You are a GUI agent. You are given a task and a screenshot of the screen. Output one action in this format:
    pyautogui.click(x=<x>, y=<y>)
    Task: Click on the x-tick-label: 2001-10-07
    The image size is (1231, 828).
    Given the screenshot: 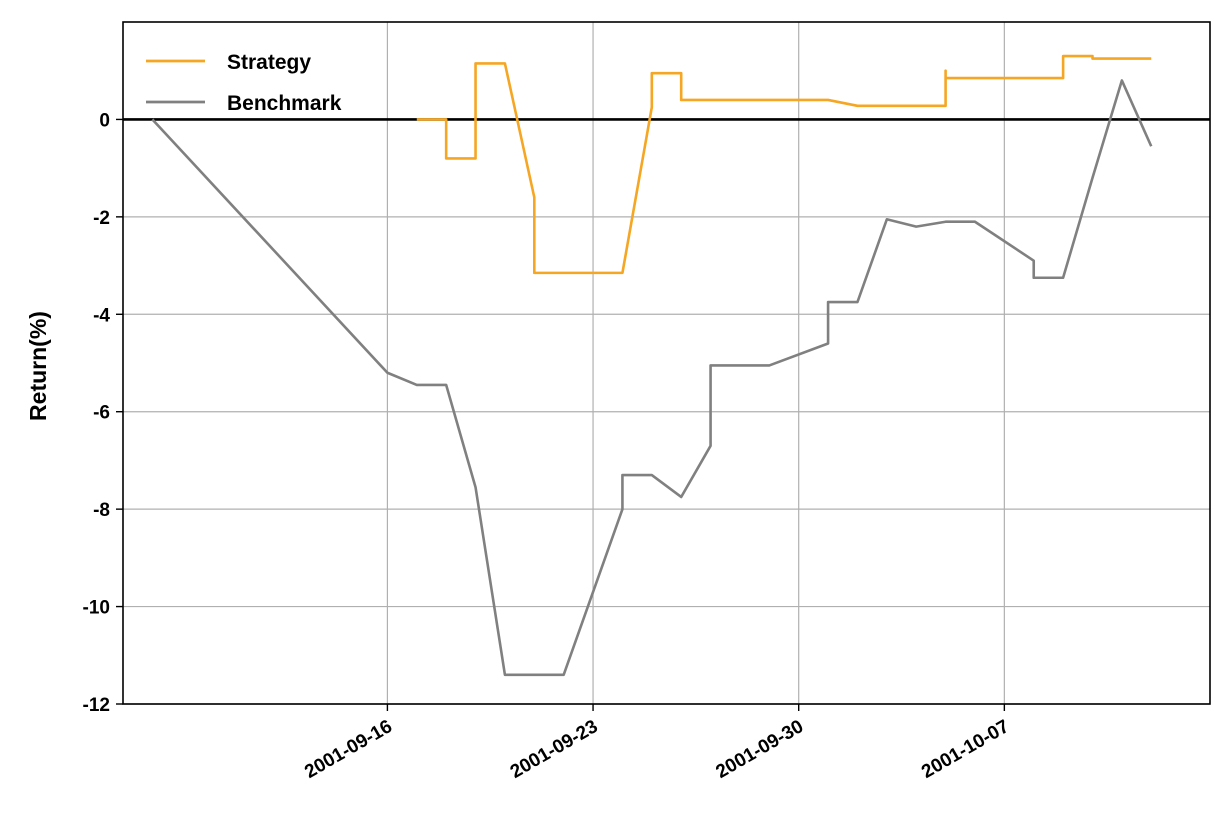 What is the action you would take?
    pyautogui.click(x=965, y=749)
    